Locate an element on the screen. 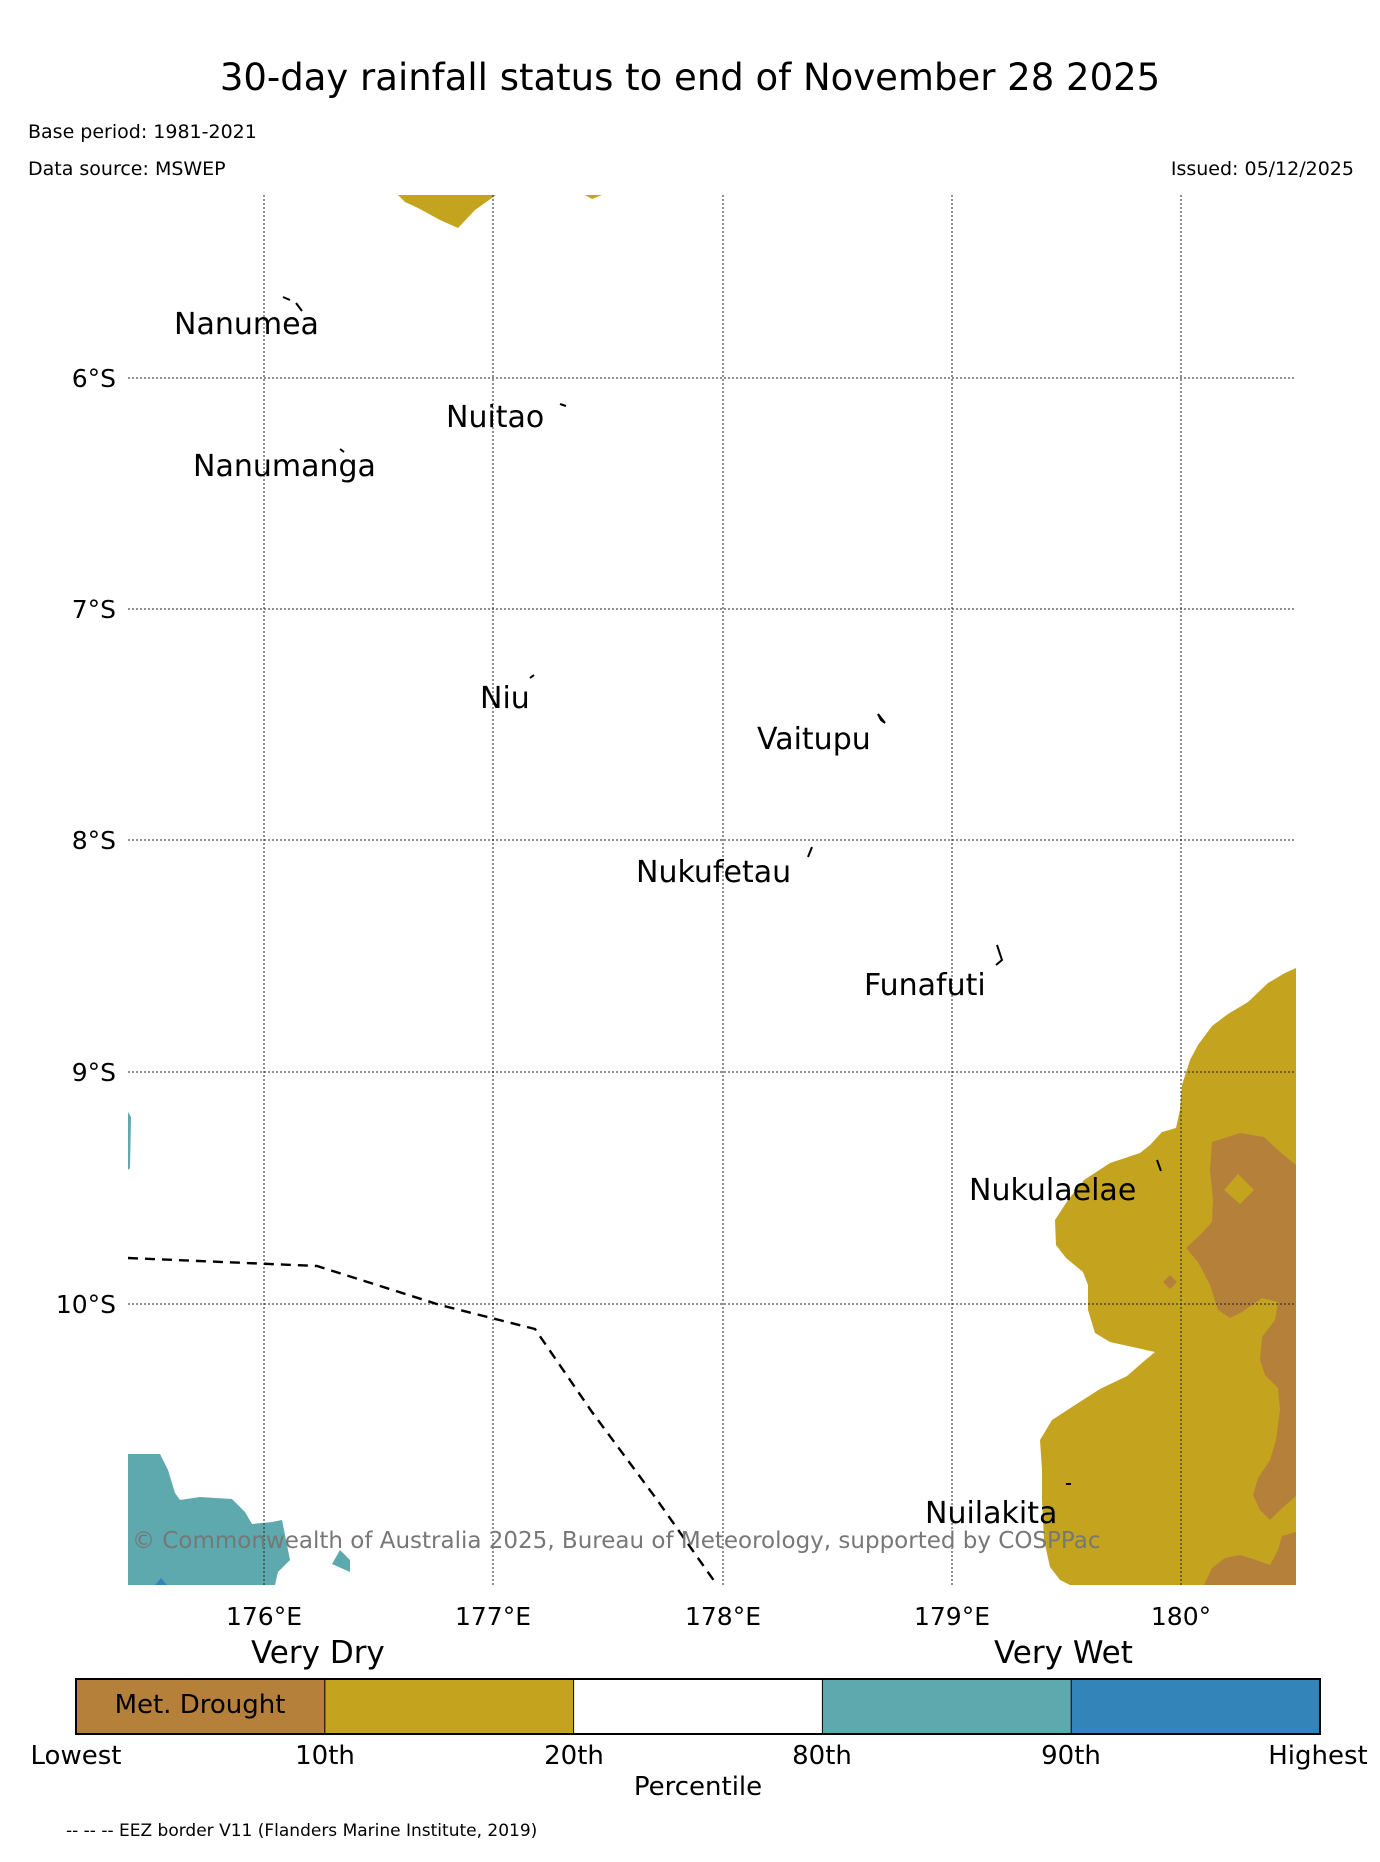 This screenshot has height=1862, width=1380. colorbar-heading-very-dry: Very Dry is located at coordinates (318, 1653).